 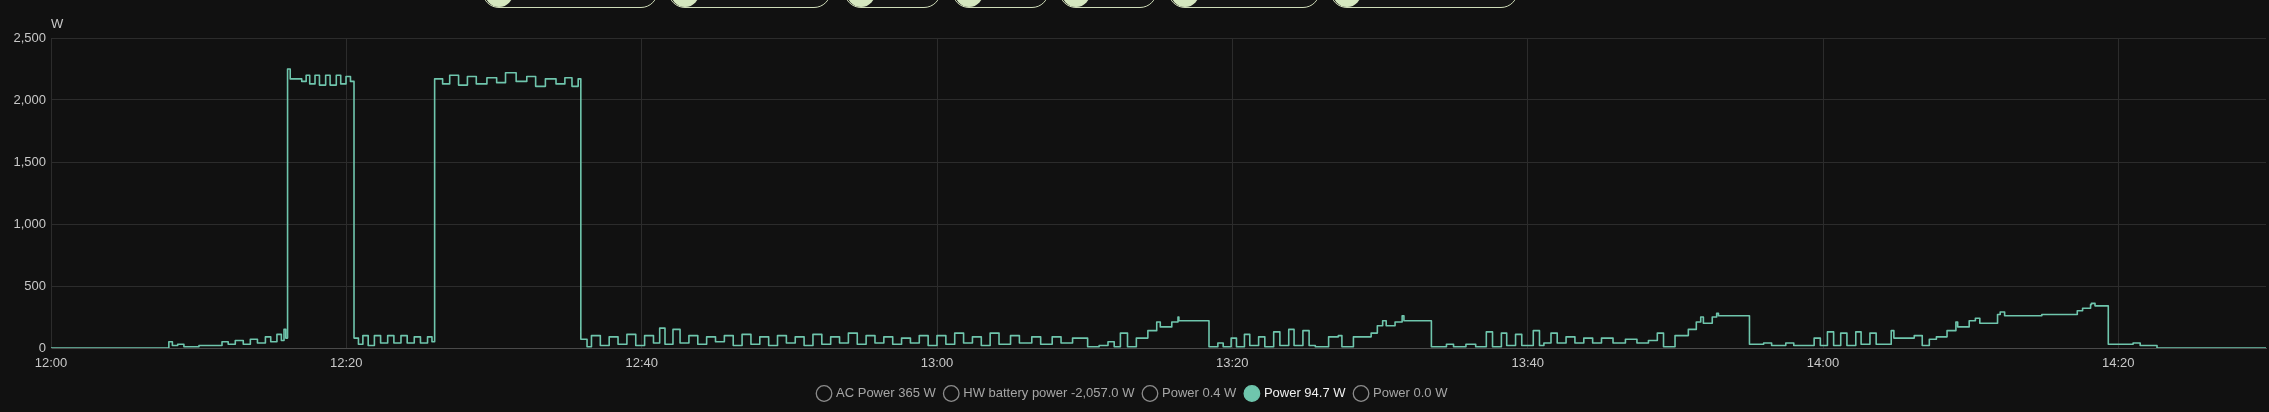 What do you see at coordinates (29, 37) in the screenshot?
I see `y-tick-label: 2,500` at bounding box center [29, 37].